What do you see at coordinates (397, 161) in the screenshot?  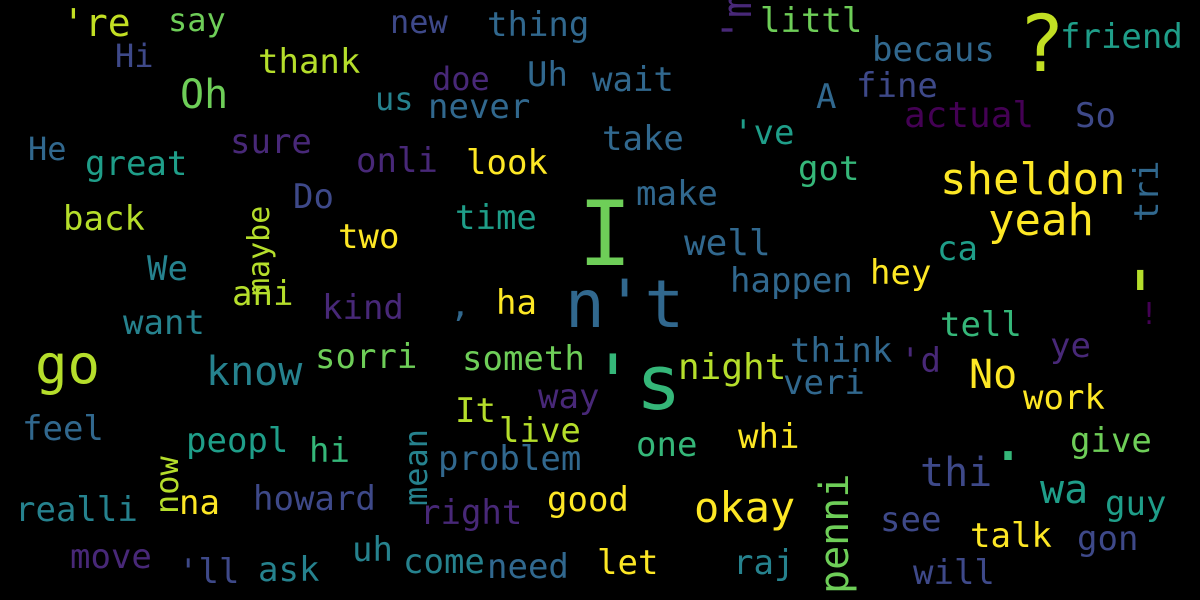 I see `word-onli: onli` at bounding box center [397, 161].